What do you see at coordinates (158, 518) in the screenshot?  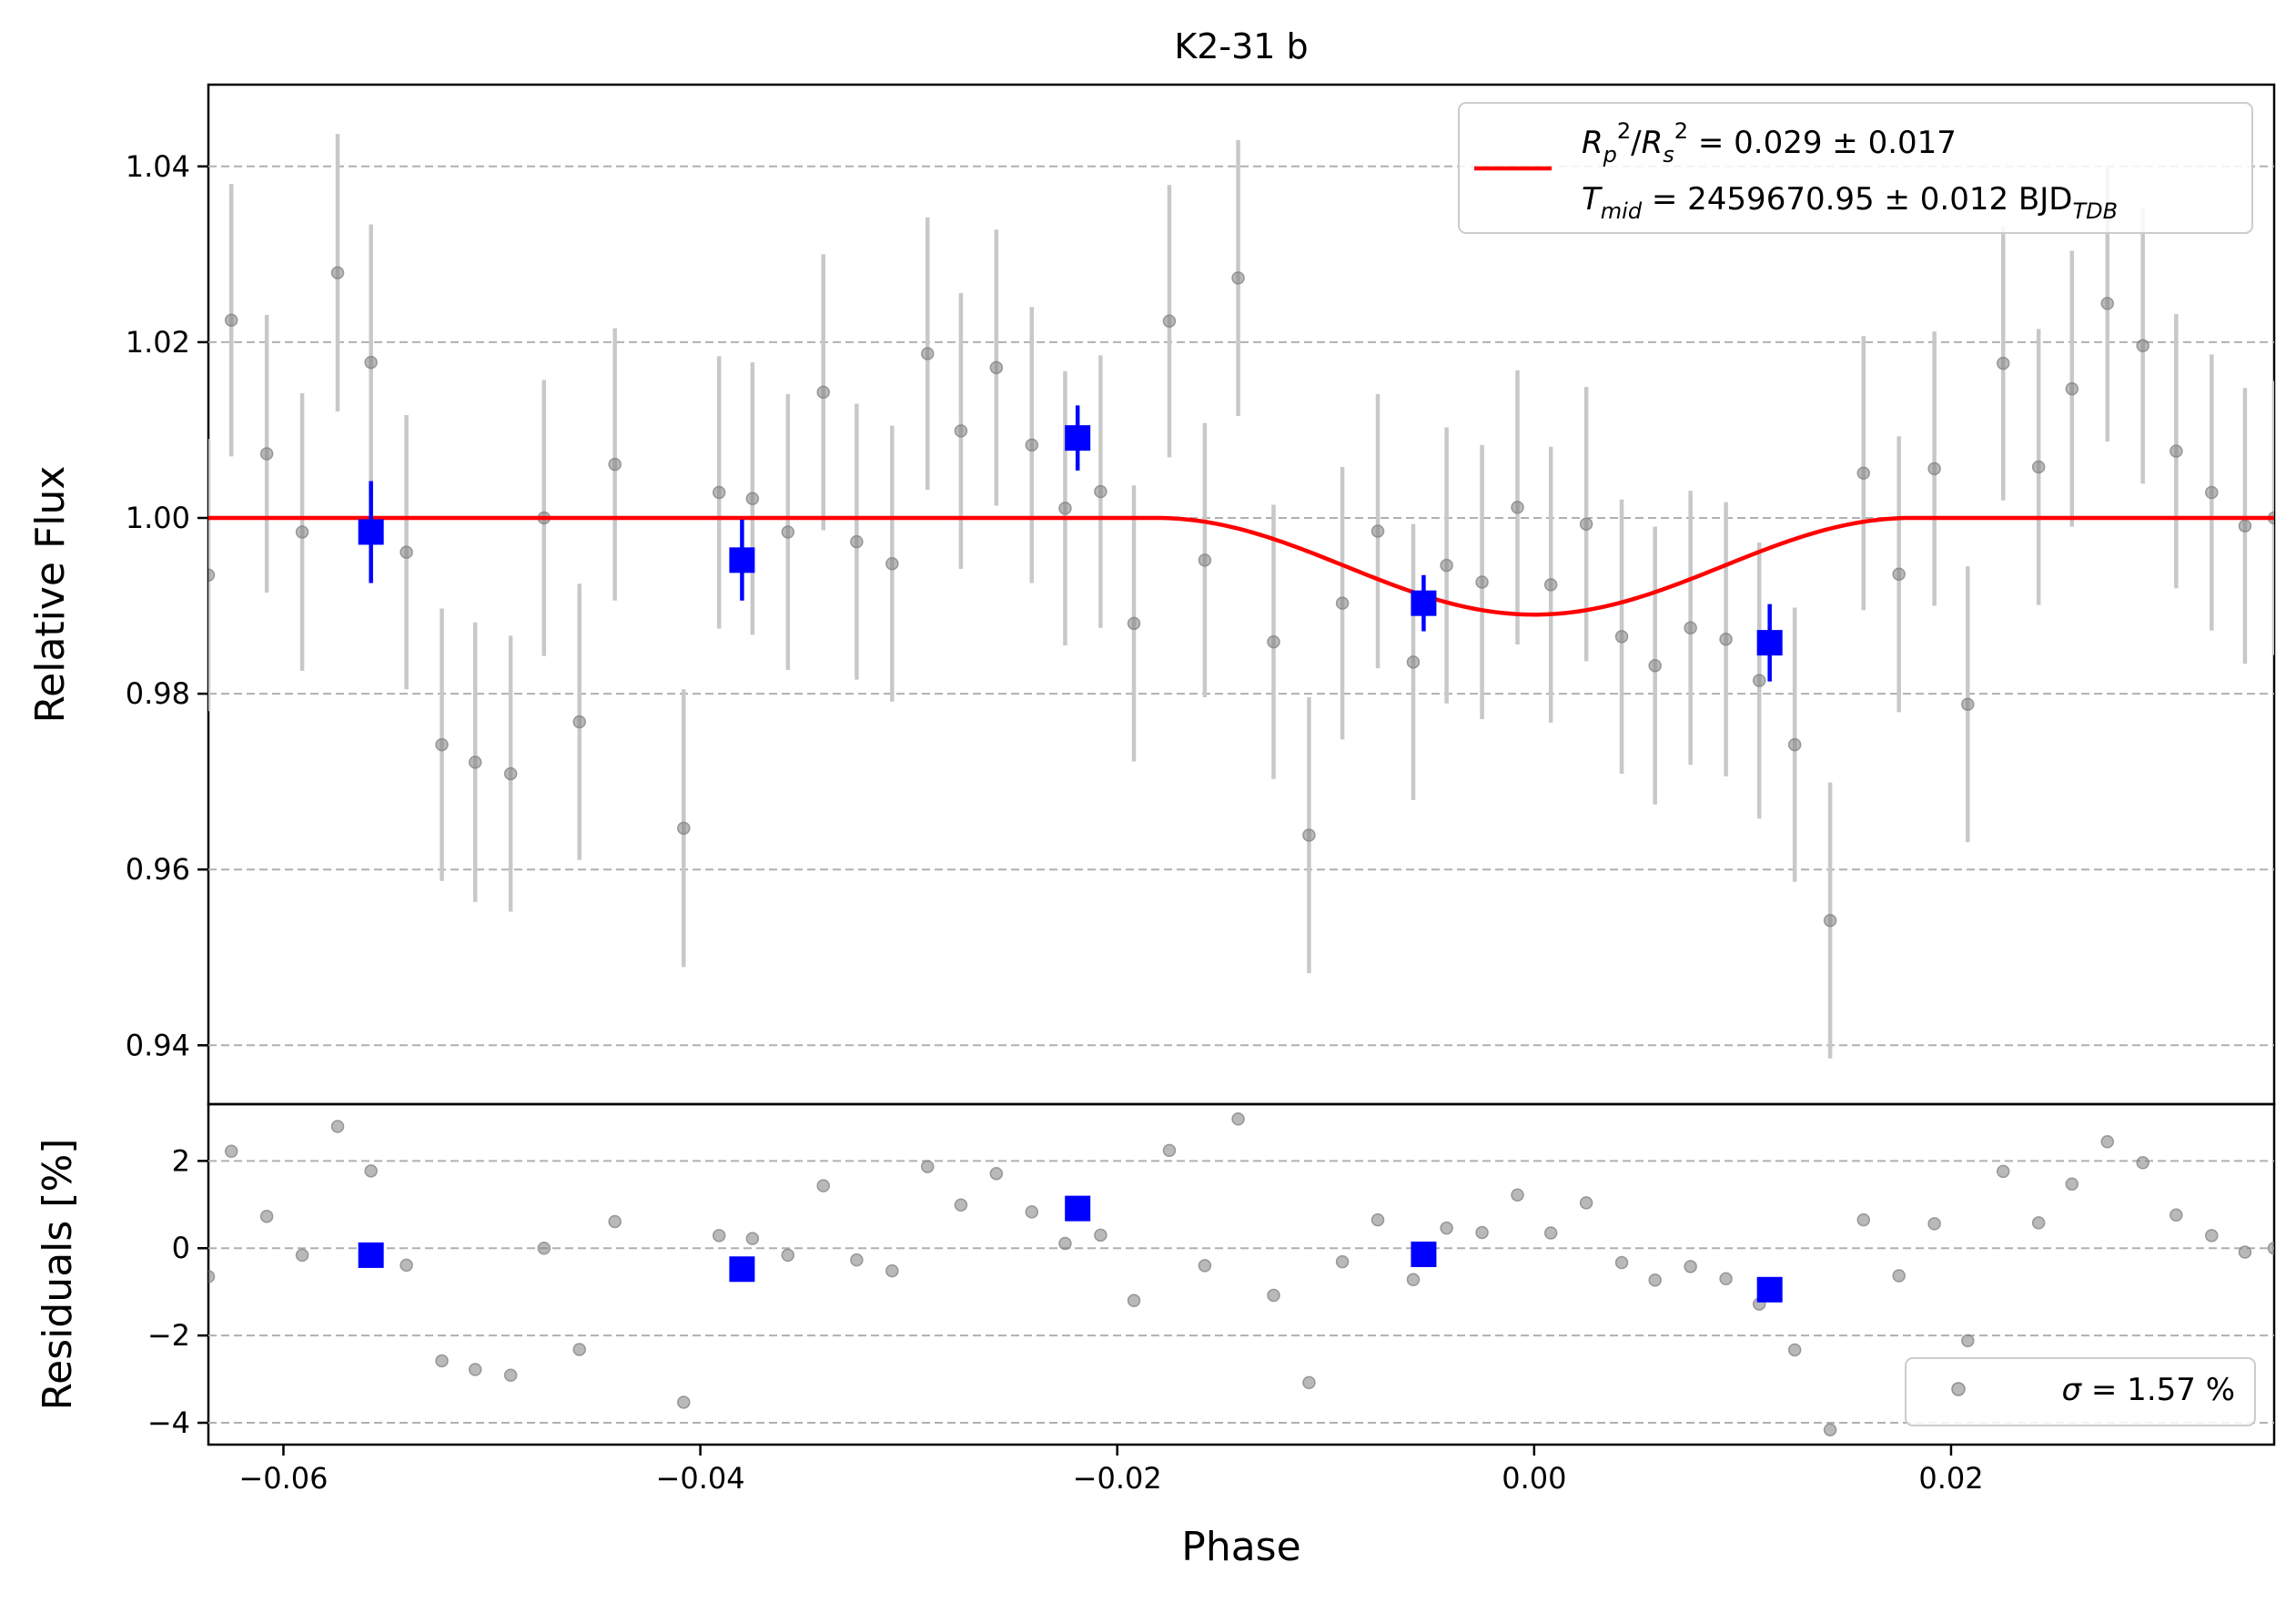 I see `flux-y-tick-label: 1.00` at bounding box center [158, 518].